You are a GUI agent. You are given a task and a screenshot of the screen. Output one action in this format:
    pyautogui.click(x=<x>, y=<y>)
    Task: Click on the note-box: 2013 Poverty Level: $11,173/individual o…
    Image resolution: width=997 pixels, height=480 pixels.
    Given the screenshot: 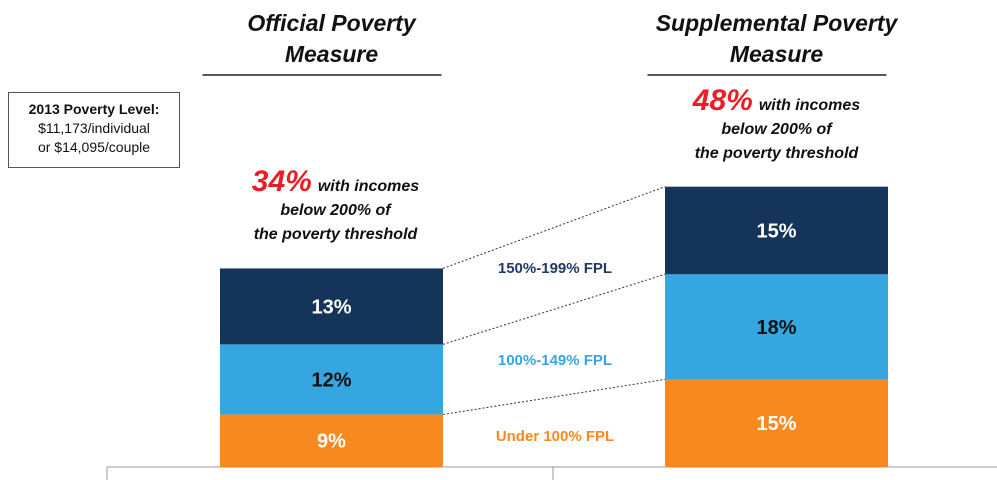 What is the action you would take?
    pyautogui.click(x=94, y=130)
    